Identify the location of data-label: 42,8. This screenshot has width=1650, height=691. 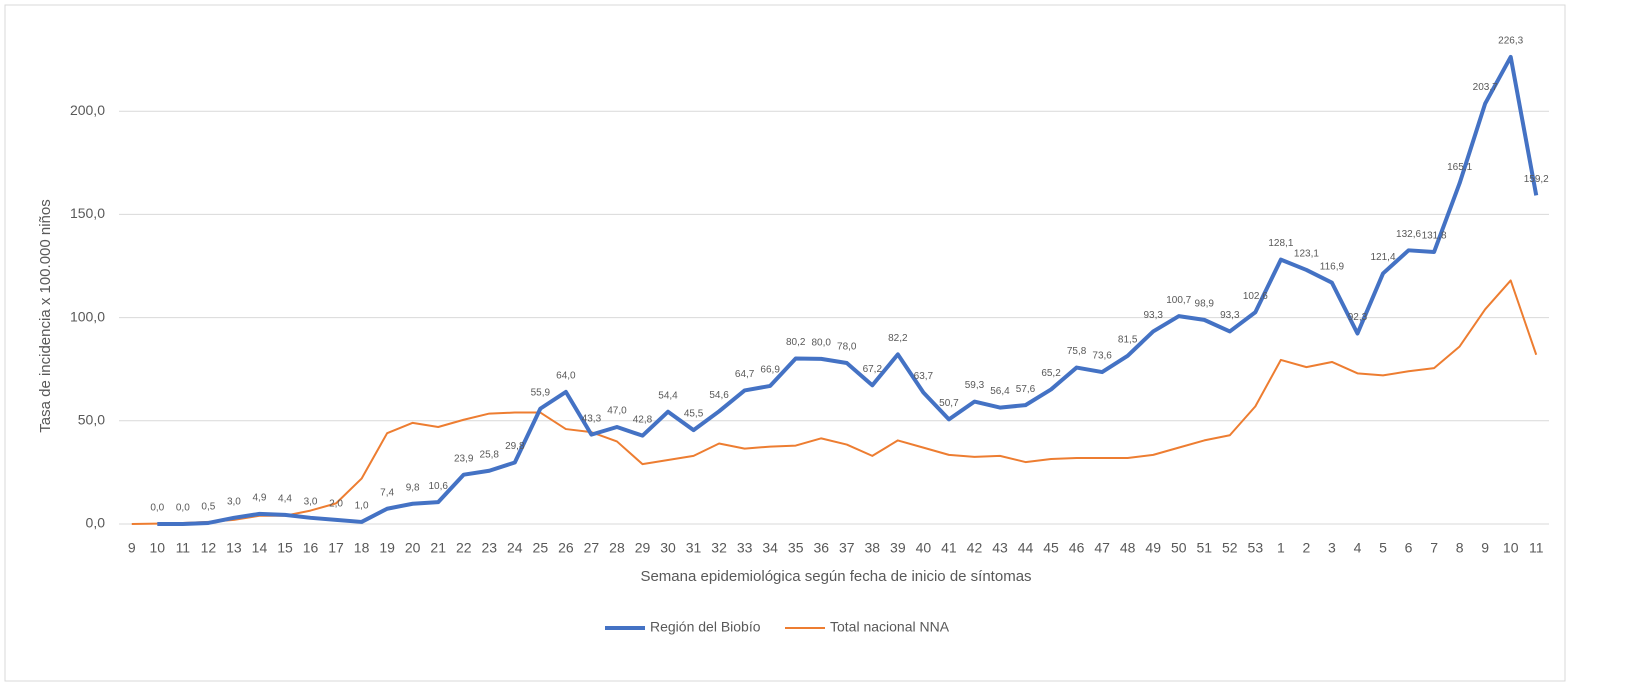
(643, 419).